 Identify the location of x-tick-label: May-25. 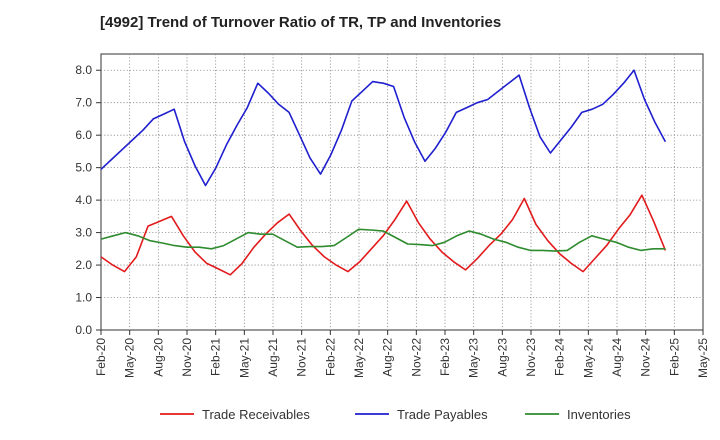
(703, 358).